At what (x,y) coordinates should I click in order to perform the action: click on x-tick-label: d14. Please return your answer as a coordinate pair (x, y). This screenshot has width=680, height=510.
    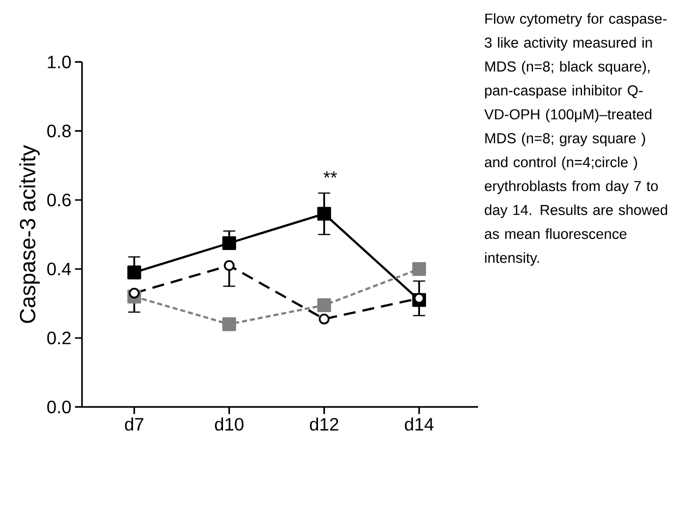
    Looking at the image, I should click on (419, 424).